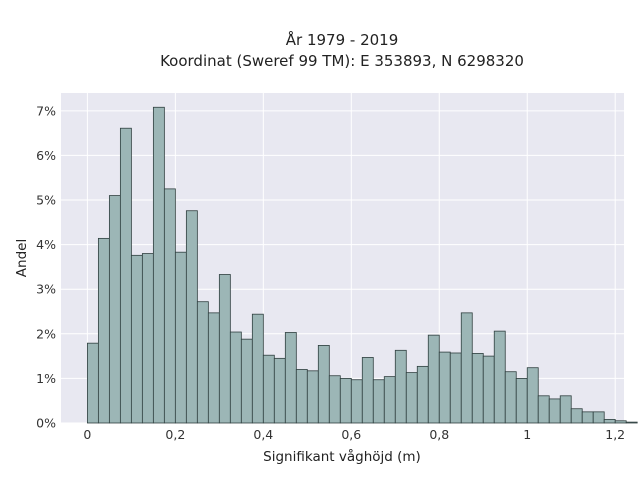  I want to click on x-tick-label: 0,2, so click(175, 434).